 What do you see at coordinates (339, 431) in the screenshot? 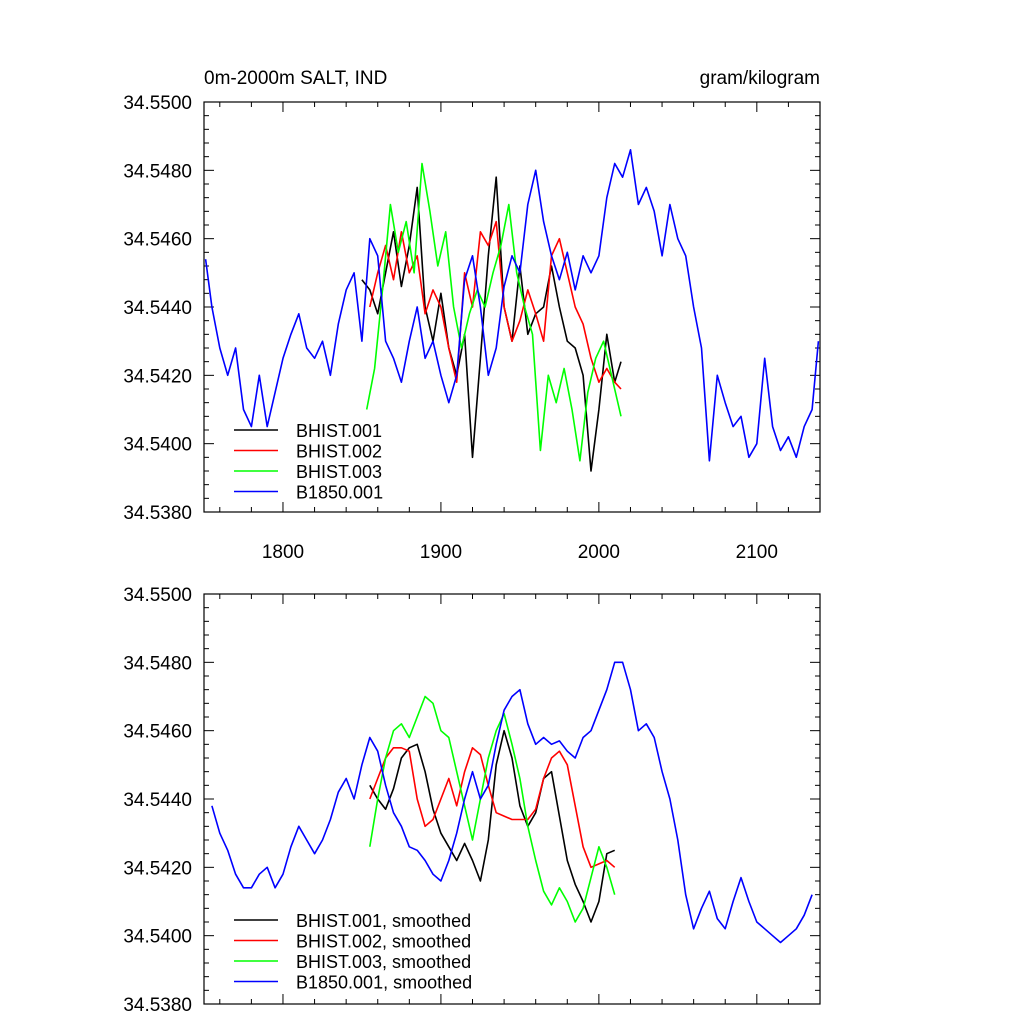
I see `legend-label: BHIST.001` at bounding box center [339, 431].